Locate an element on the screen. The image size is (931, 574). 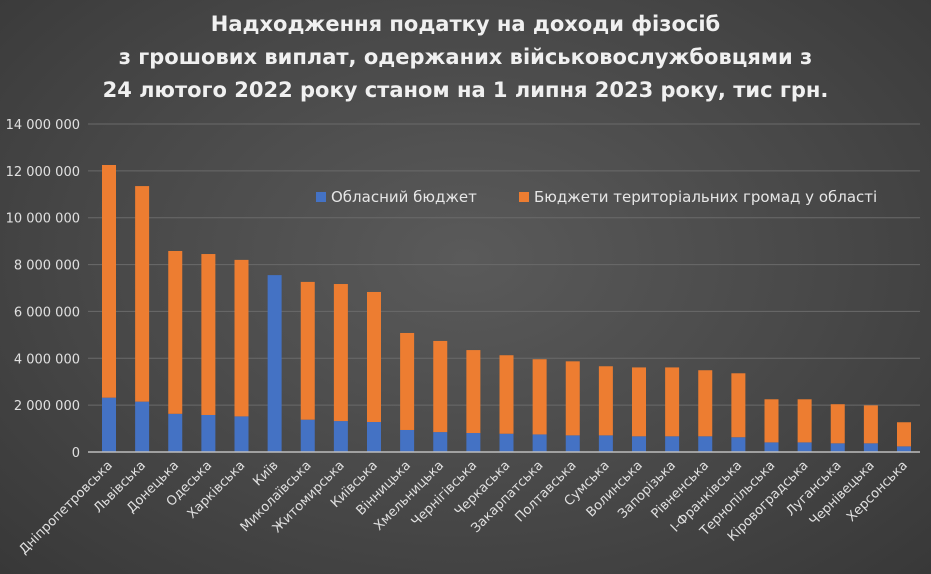
chart-title-line-1: Надходження податку на доходи фізосіб is located at coordinates (465, 24).